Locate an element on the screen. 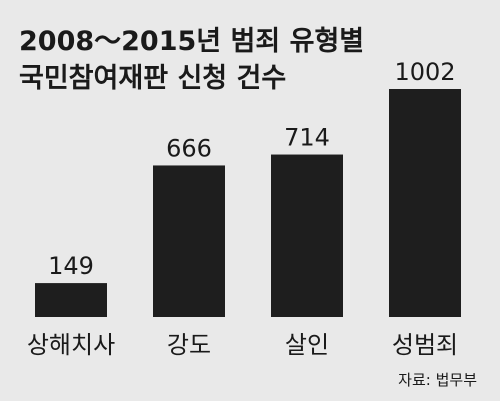  value-label-2: 666 is located at coordinates (189, 148).